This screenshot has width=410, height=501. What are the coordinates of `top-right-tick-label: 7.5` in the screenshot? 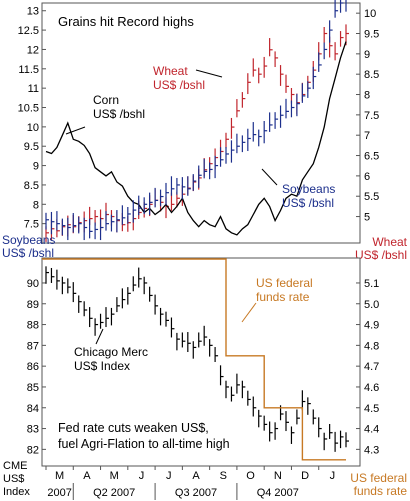 It's located at (371, 116).